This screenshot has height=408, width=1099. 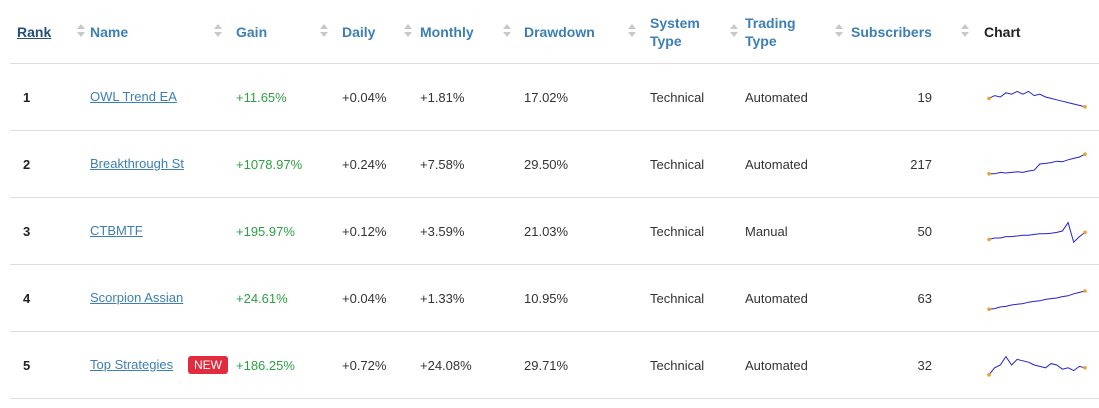 I want to click on column-header-subscribers: Subscribers, so click(x=917, y=32).